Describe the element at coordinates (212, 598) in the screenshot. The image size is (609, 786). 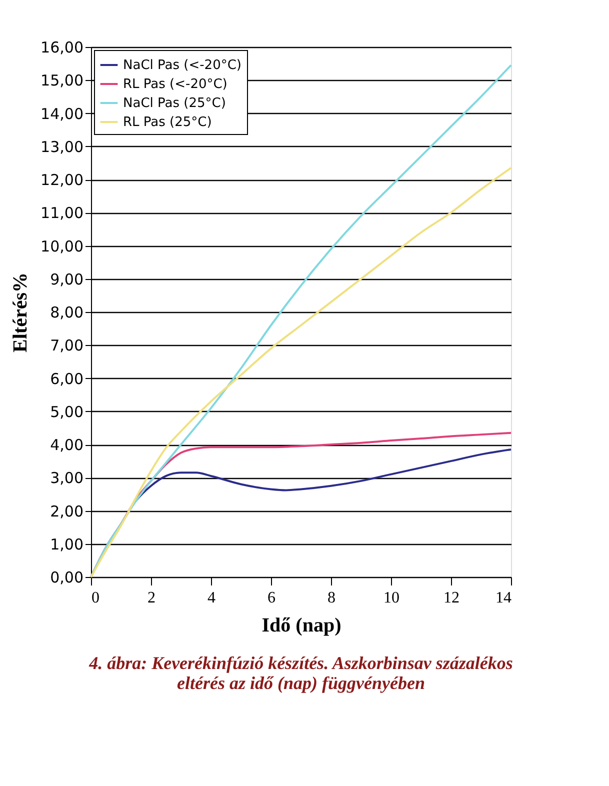
I see `x-tick-label: 4` at that location.